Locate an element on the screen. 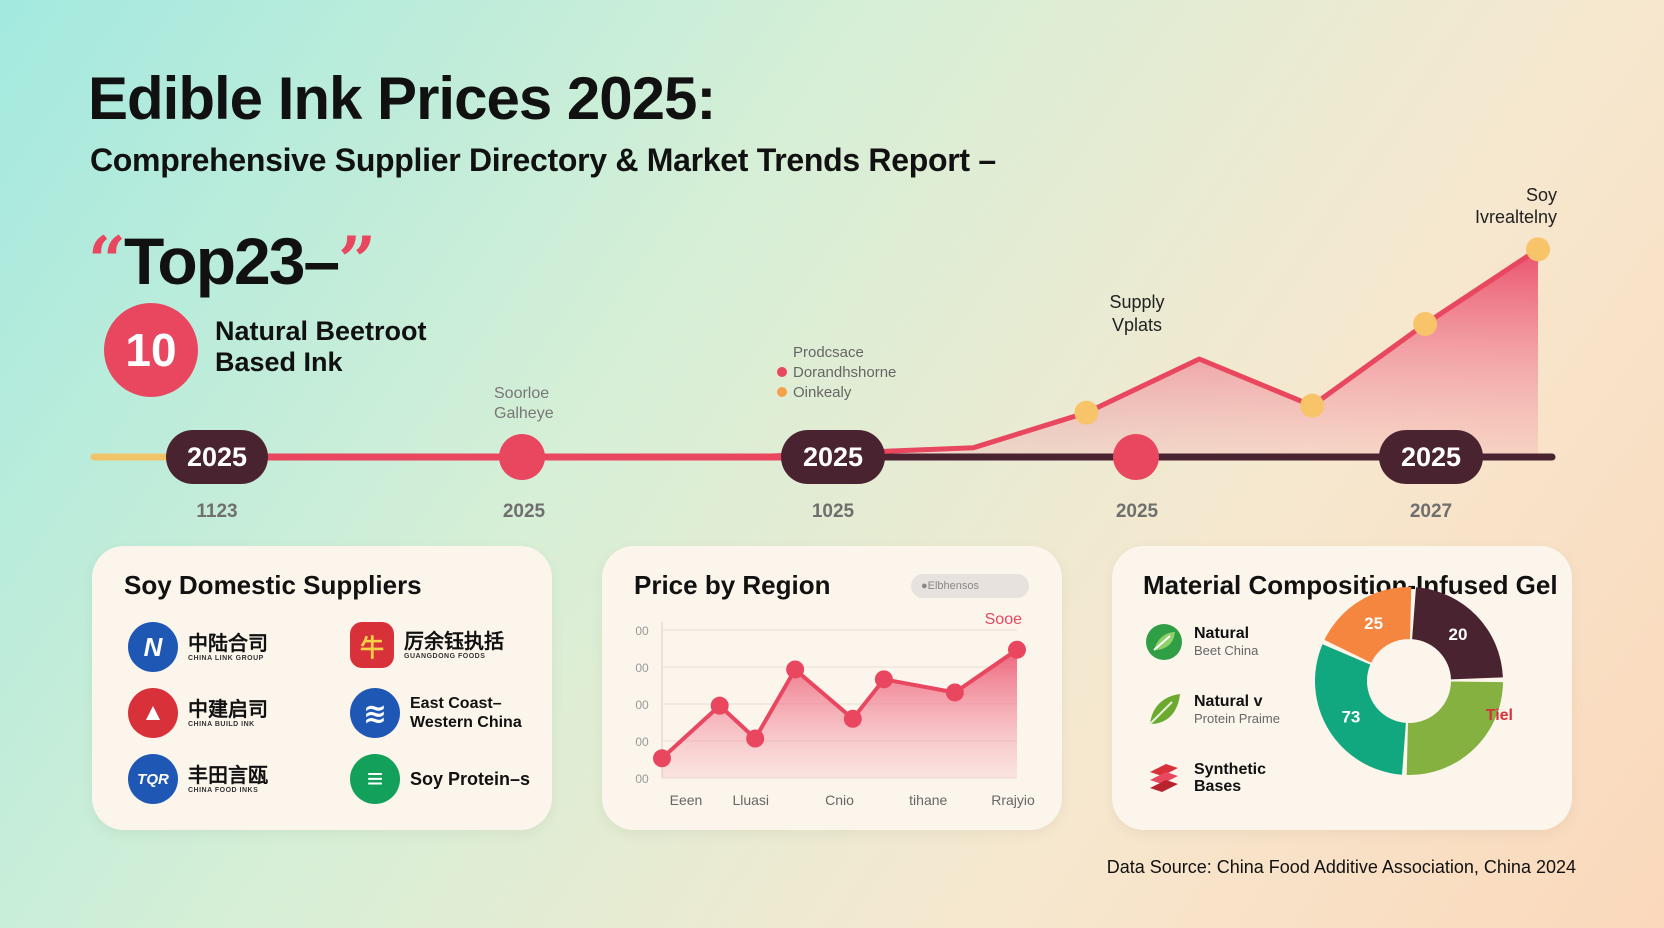 The image size is (1664, 928). material-subtitle: Beet China is located at coordinates (1226, 650).